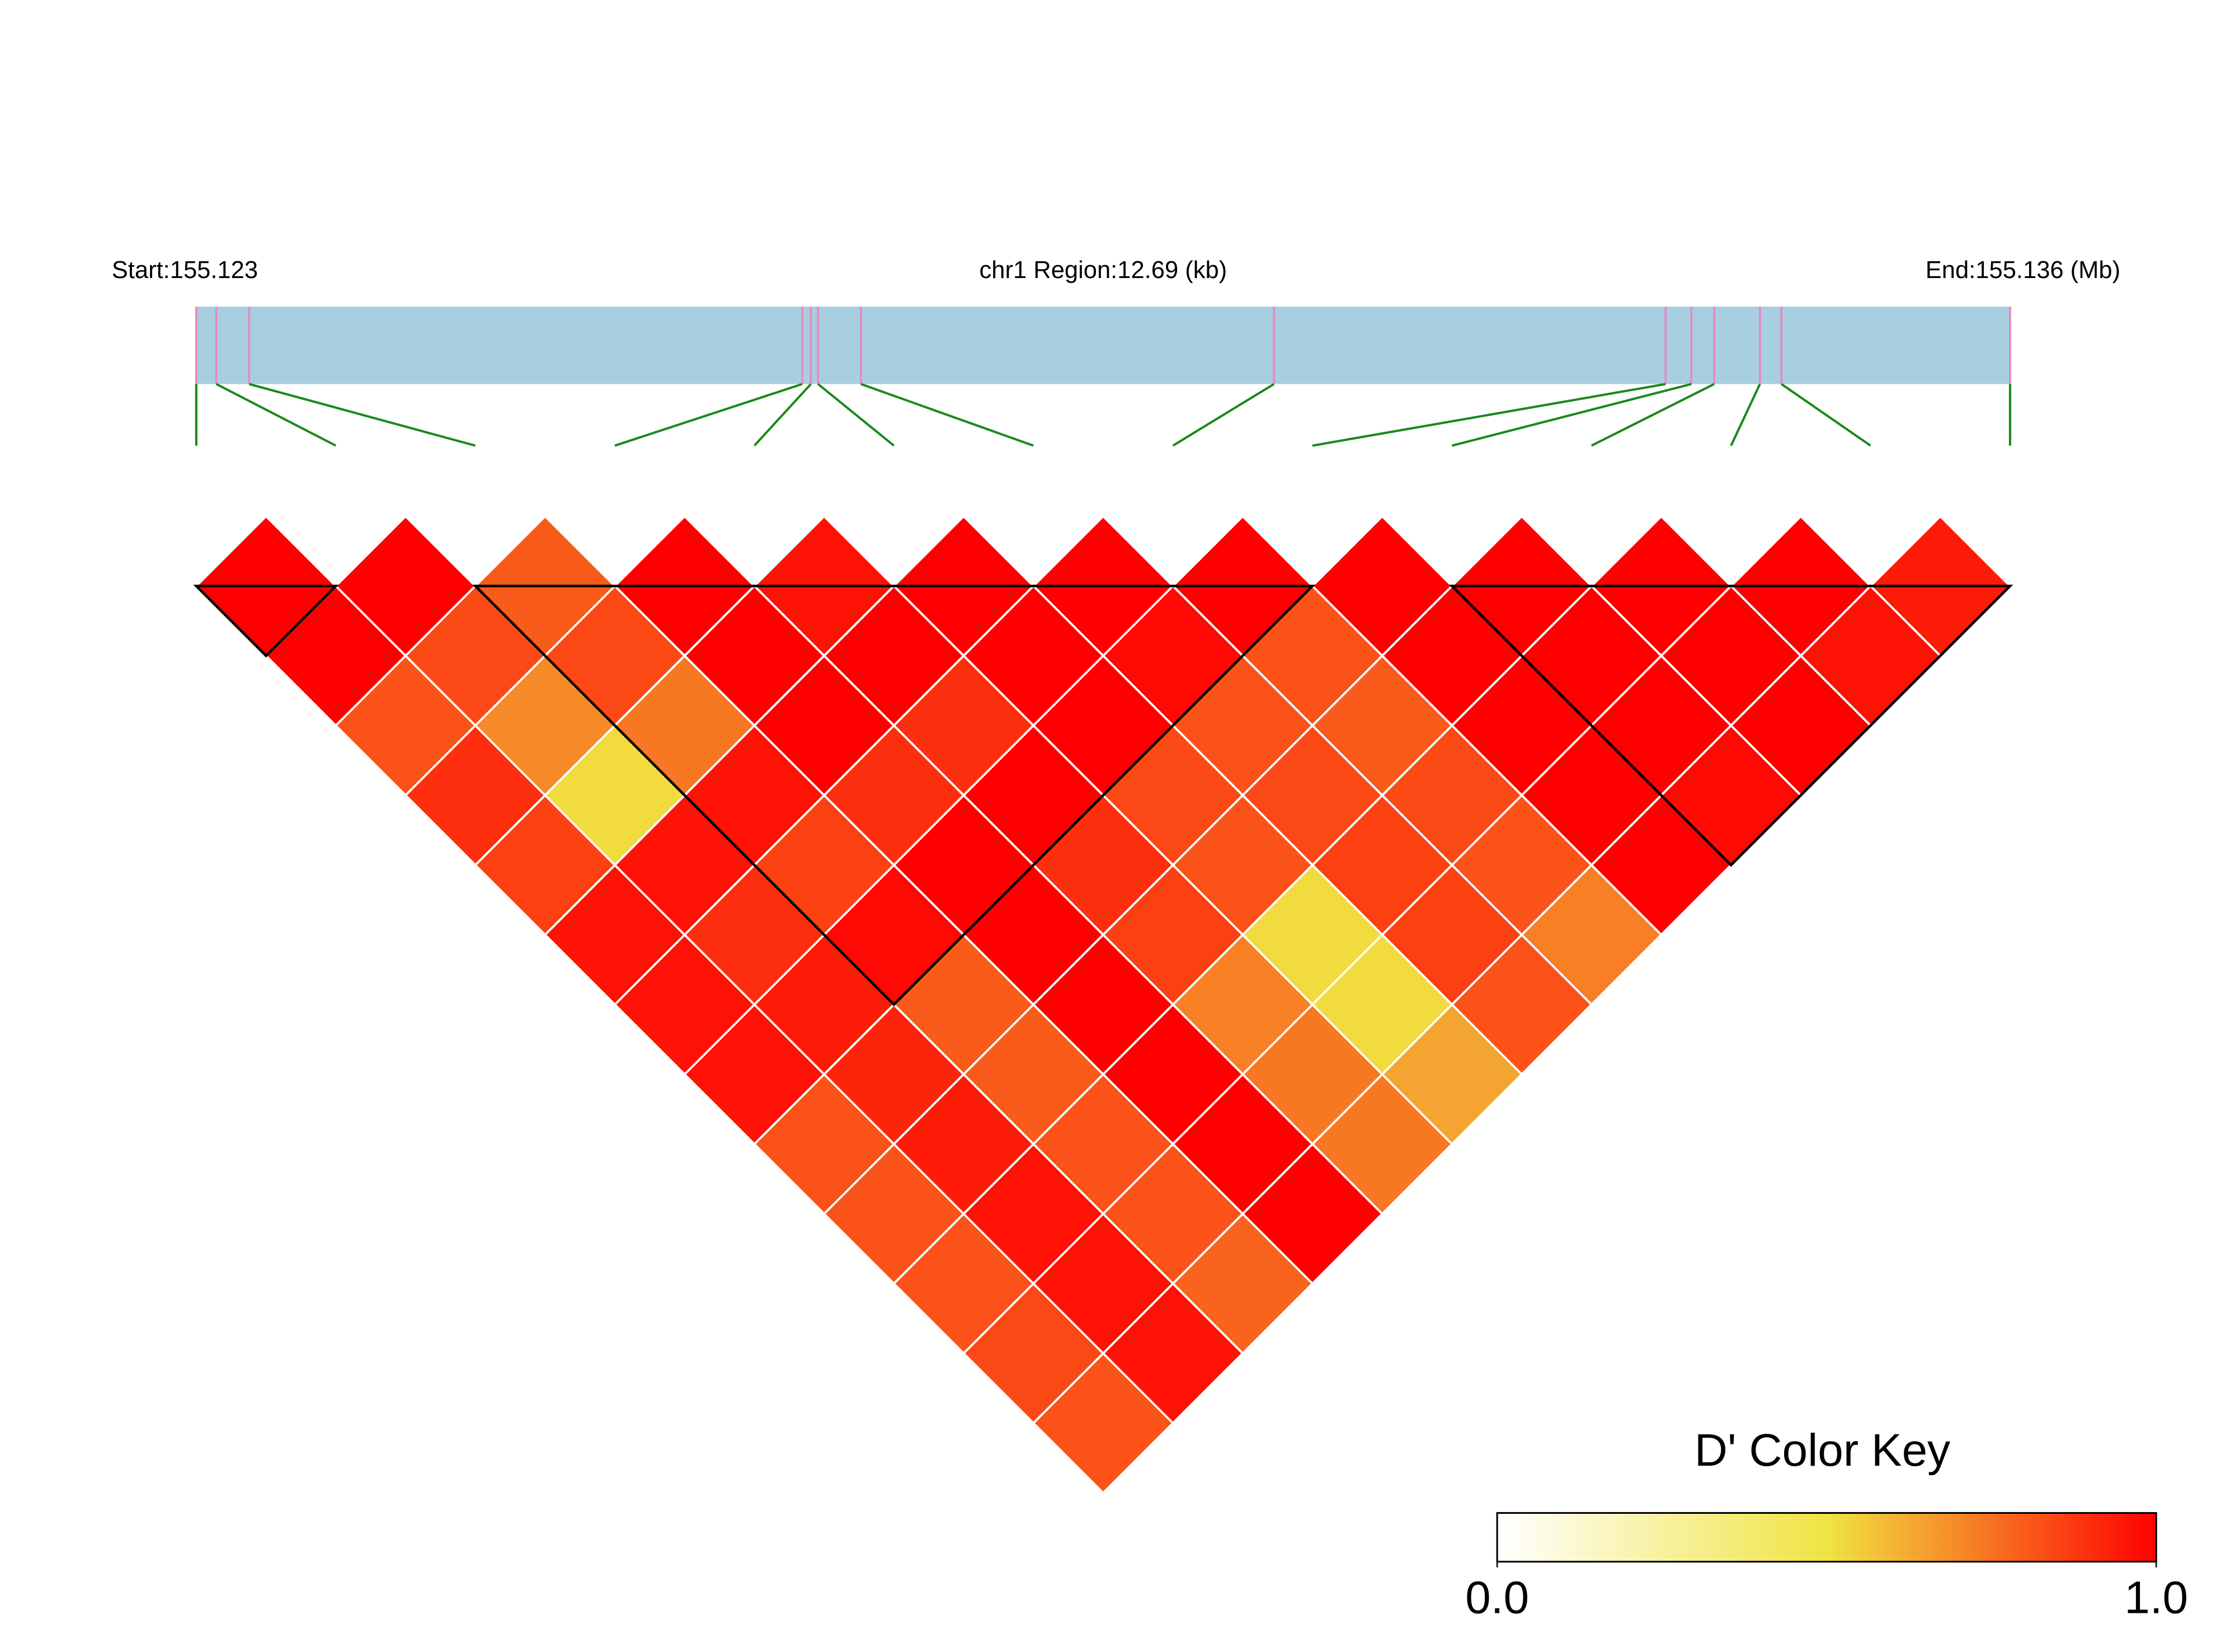 The height and width of the screenshot is (1652, 2235). Describe the element at coordinates (1103, 345) in the screenshot. I see `region-bar` at that location.